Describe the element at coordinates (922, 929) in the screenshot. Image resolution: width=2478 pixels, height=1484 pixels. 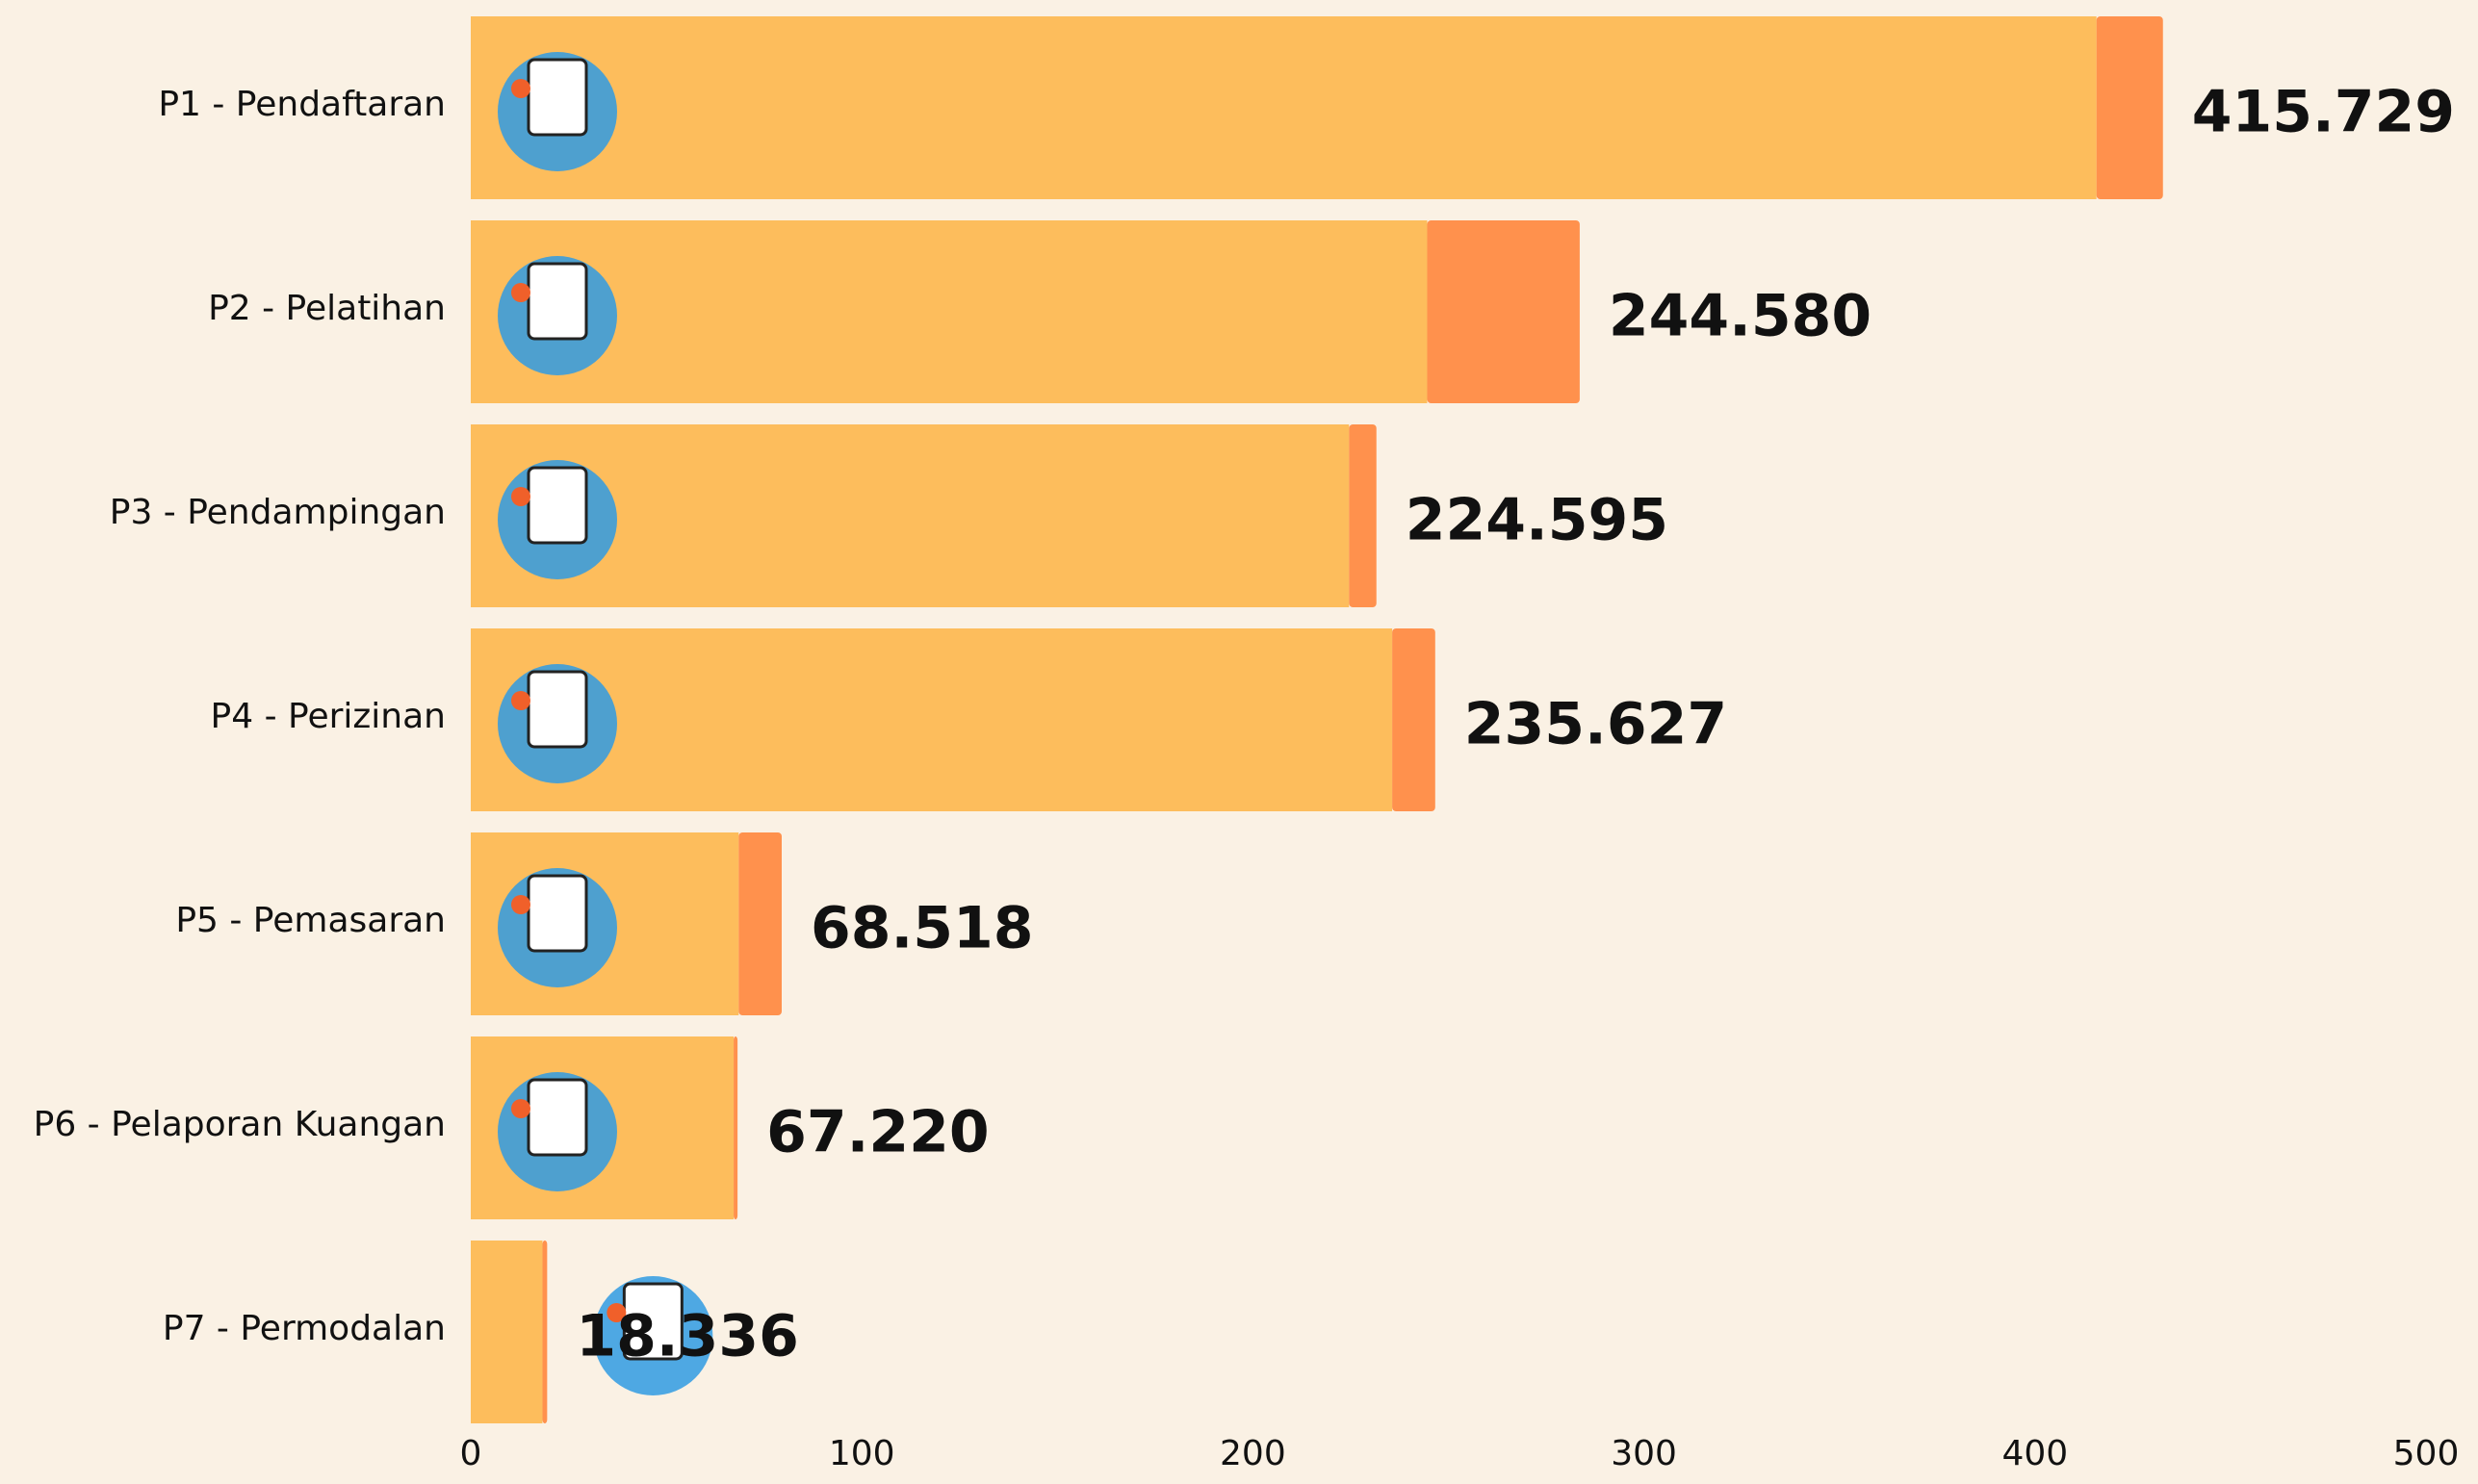
I see `value-label: 68.518` at that location.